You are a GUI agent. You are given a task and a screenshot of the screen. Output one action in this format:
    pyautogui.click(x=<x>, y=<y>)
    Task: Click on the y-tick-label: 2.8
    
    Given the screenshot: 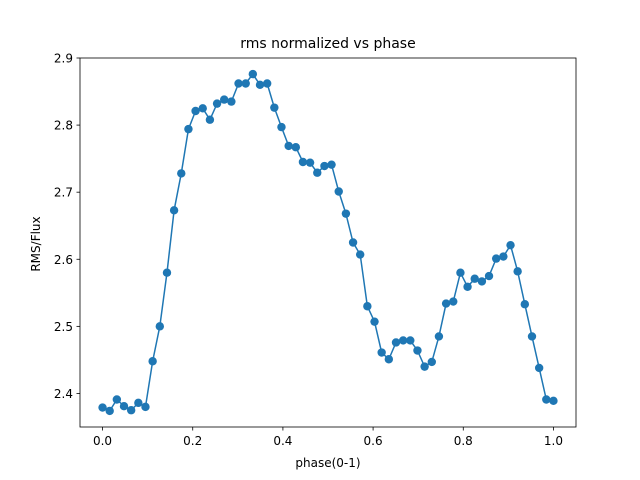 What is the action you would take?
    pyautogui.click(x=63, y=126)
    